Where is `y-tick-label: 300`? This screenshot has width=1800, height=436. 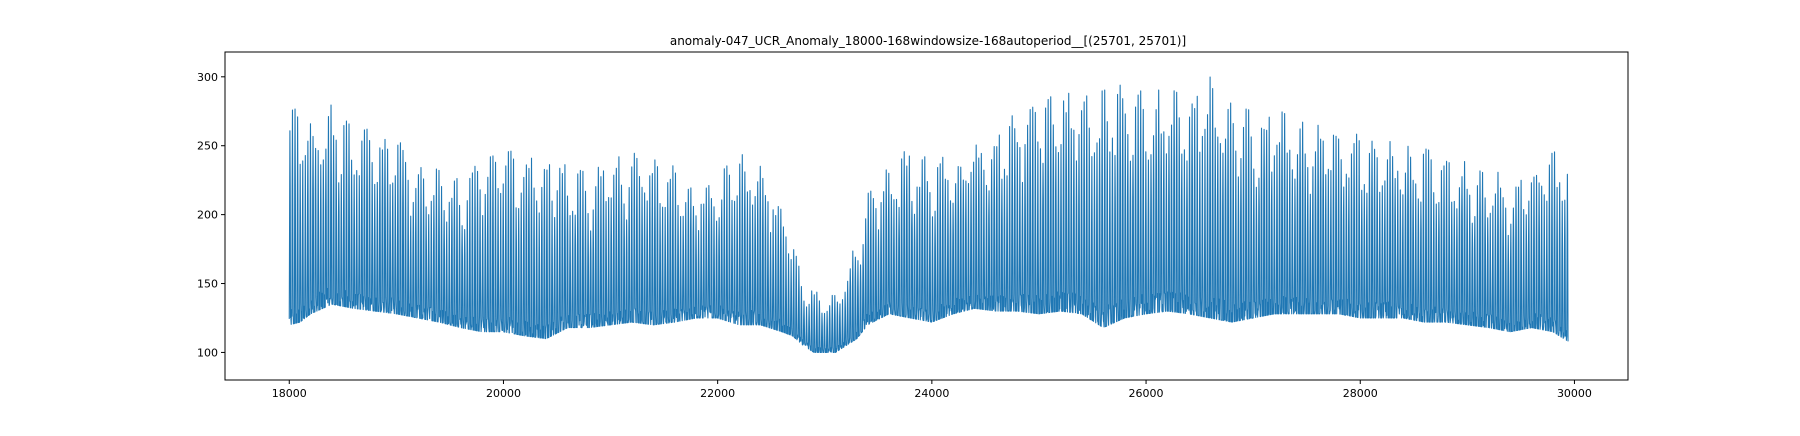 y-tick-label: 300 is located at coordinates (207, 77).